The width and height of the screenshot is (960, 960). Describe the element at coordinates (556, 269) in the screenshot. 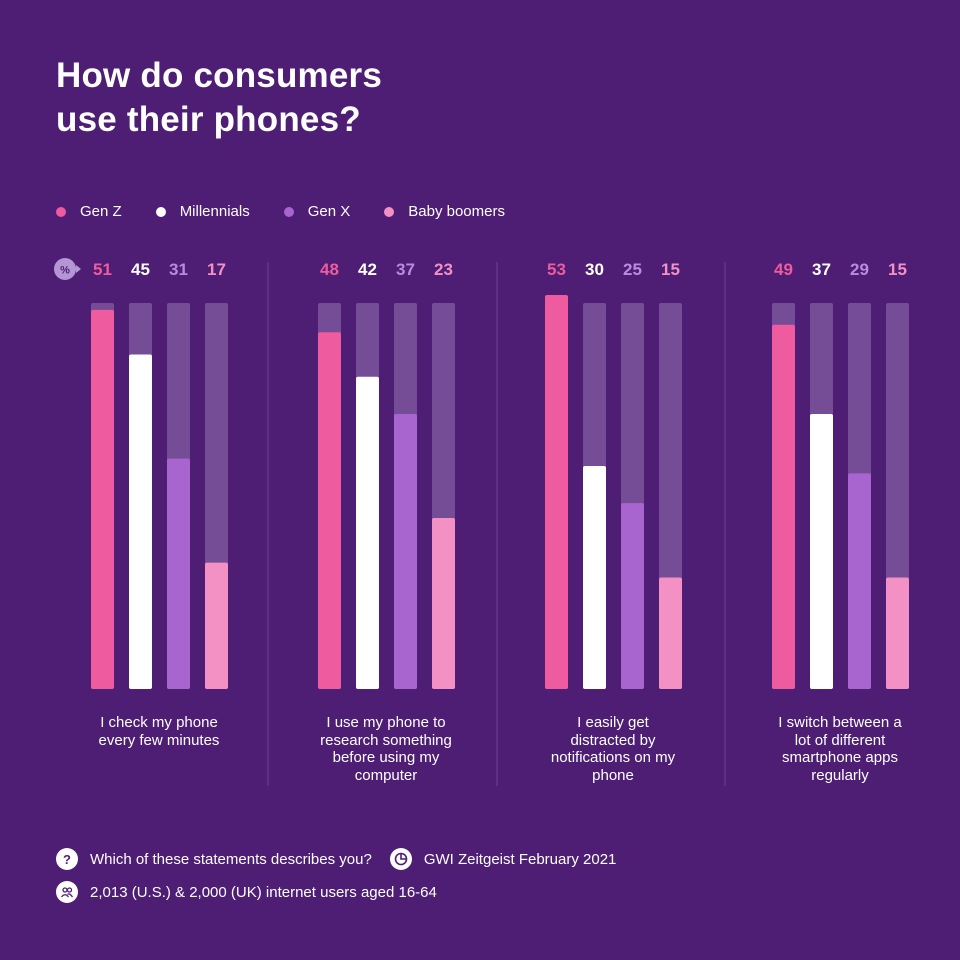

I see `data-label: 53` at that location.